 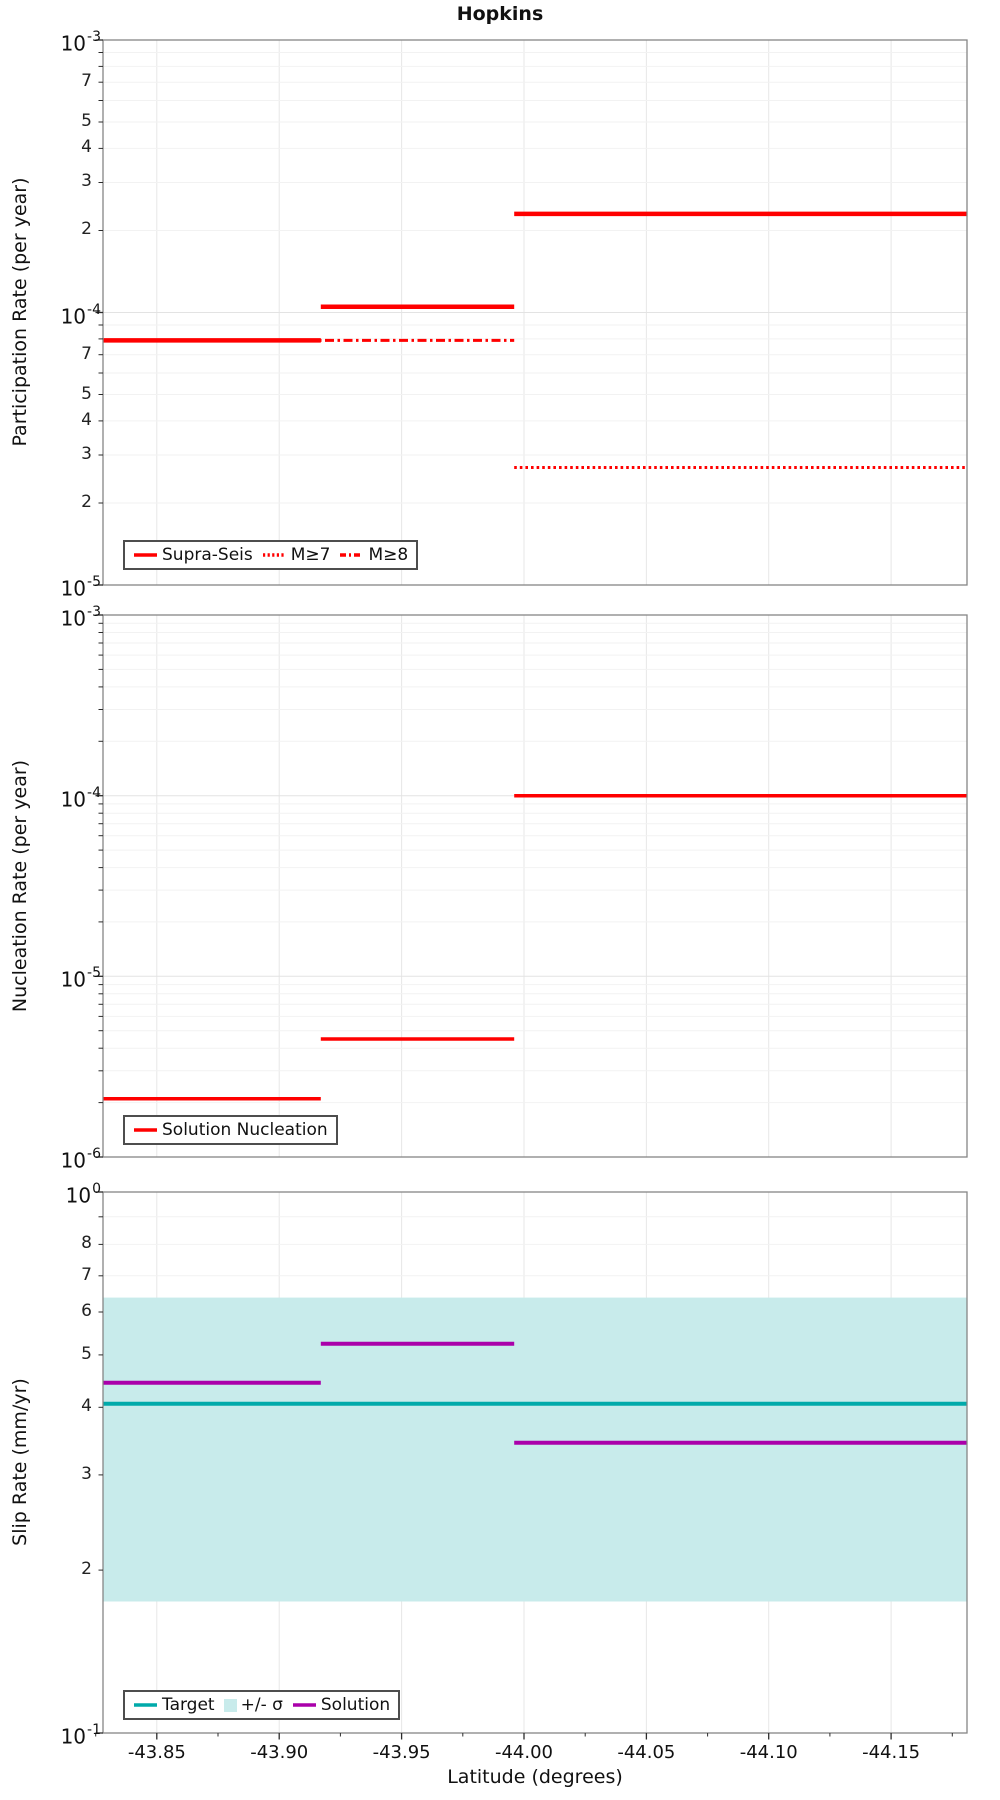 I want to click on x-tick-label: -43.90, so click(x=279, y=1752).